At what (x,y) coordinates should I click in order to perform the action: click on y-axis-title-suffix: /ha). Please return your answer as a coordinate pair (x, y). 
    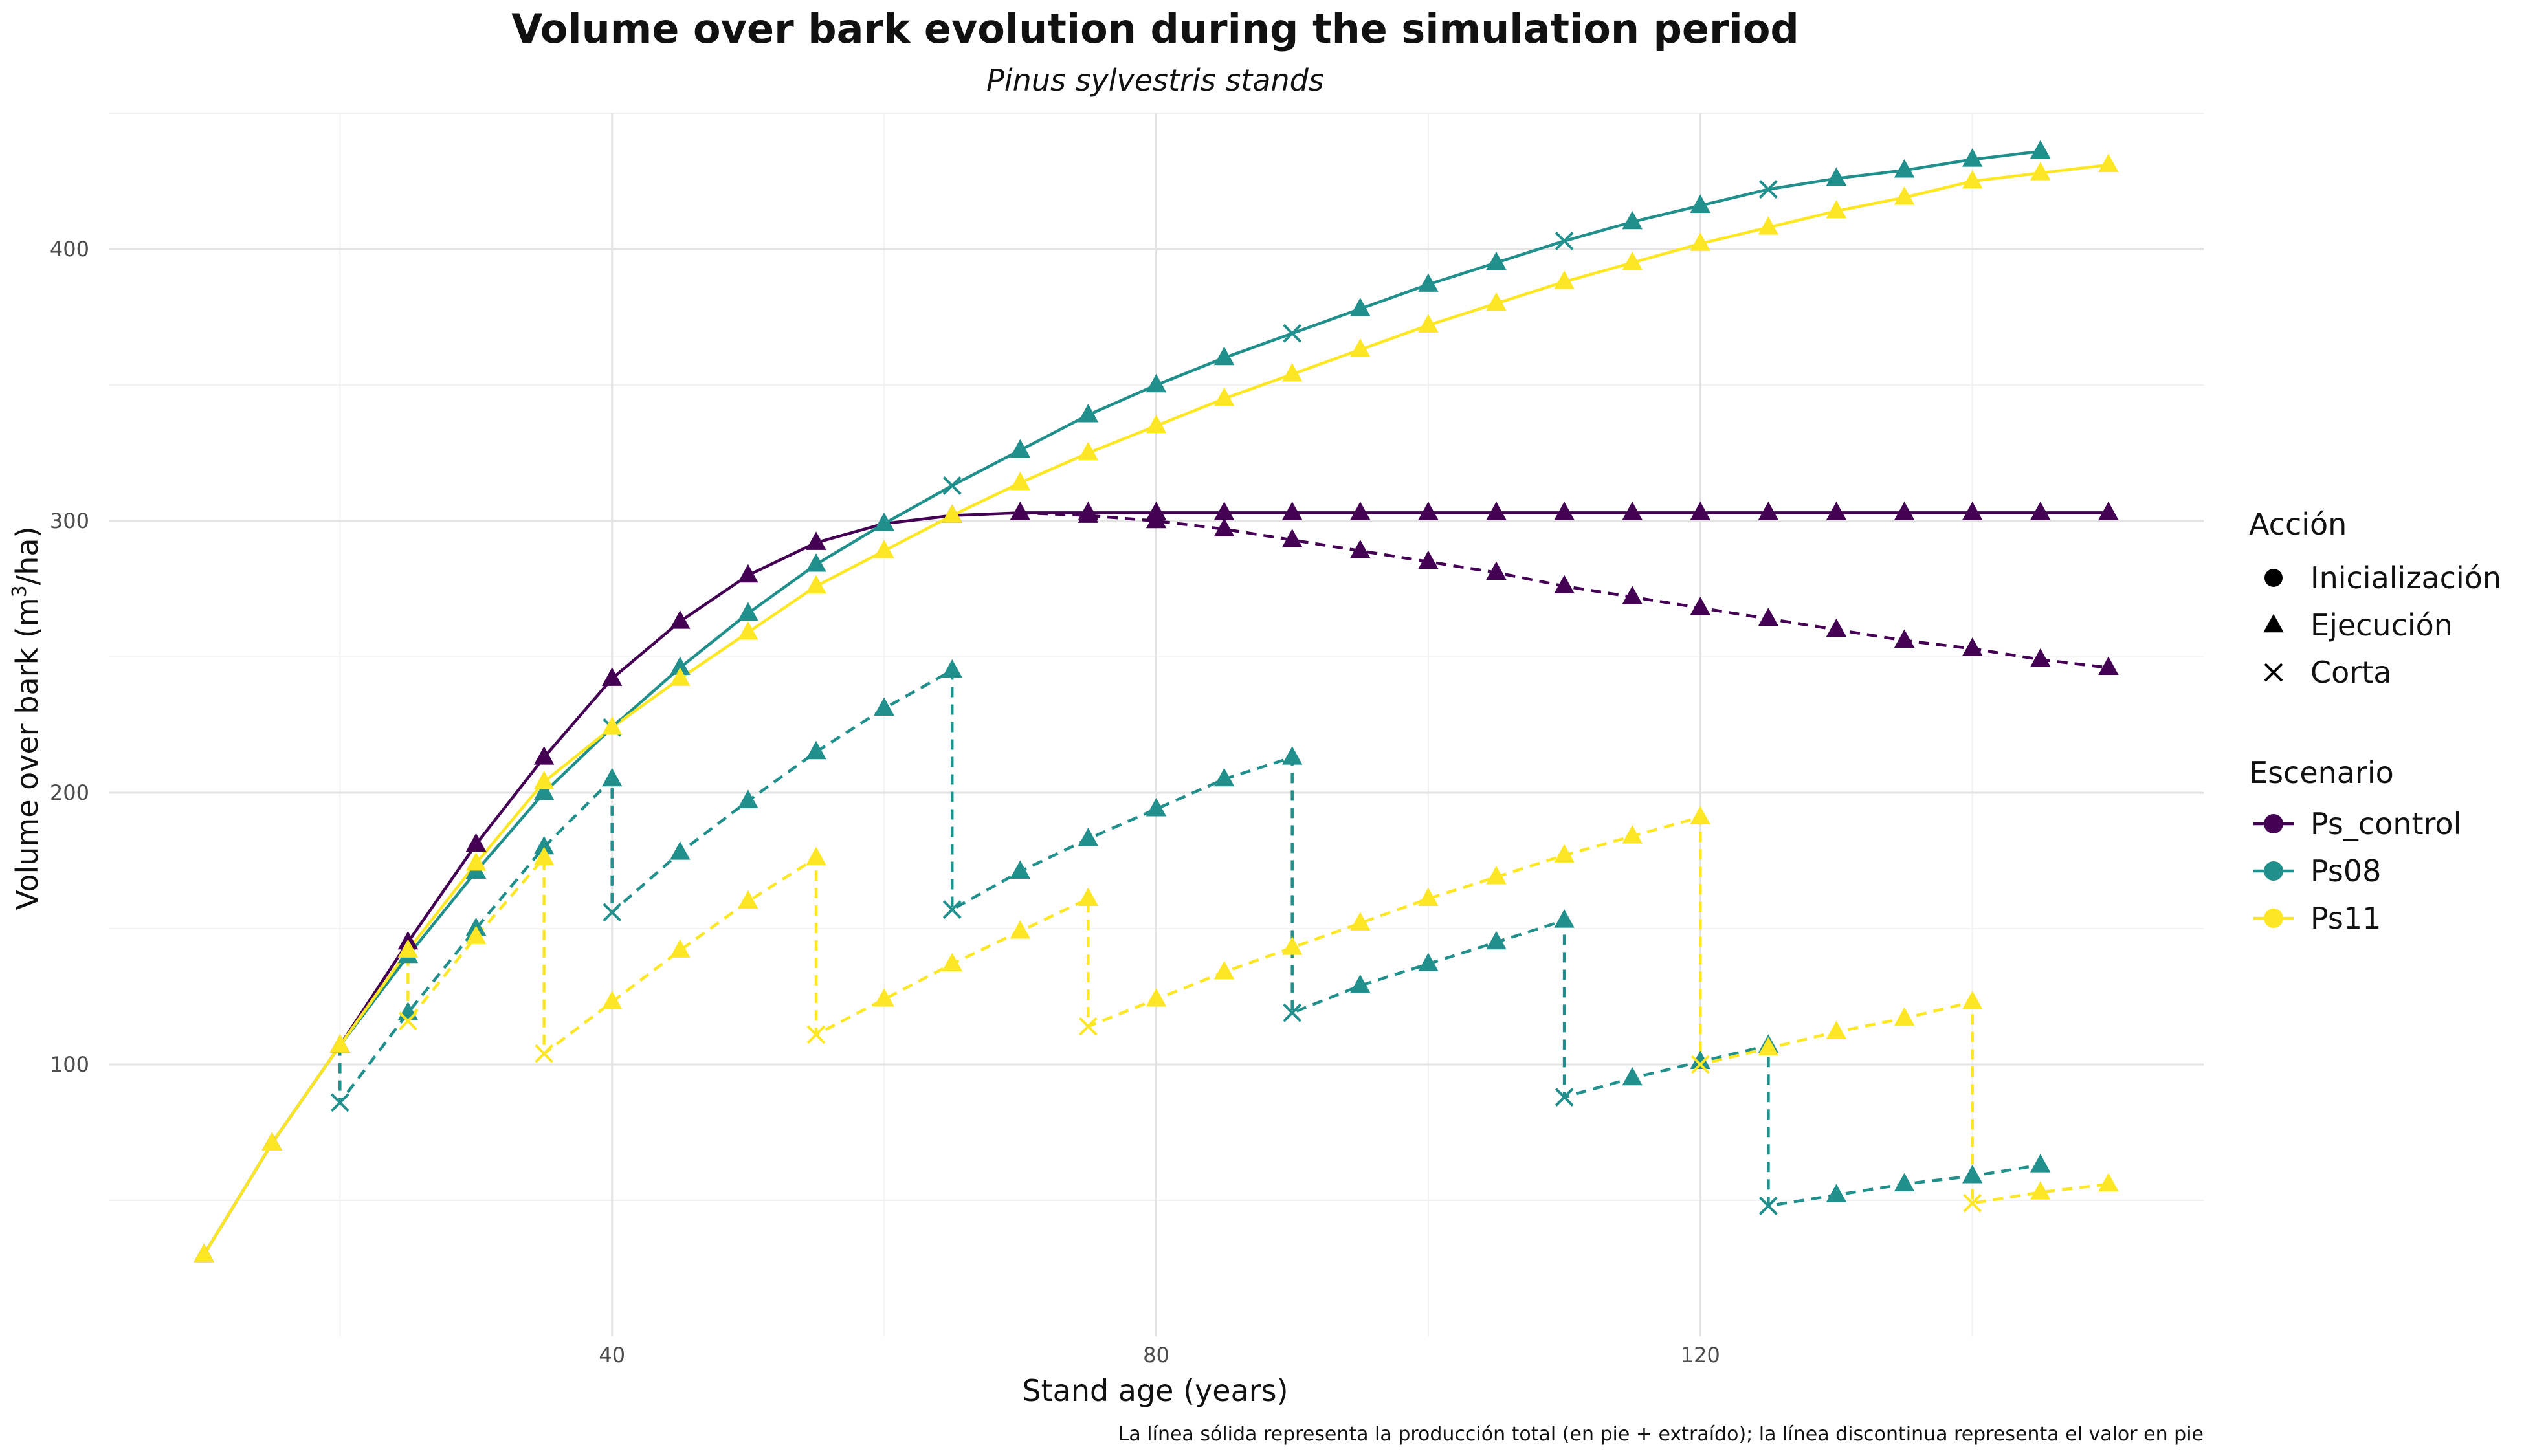
    Looking at the image, I should click on (27, 555).